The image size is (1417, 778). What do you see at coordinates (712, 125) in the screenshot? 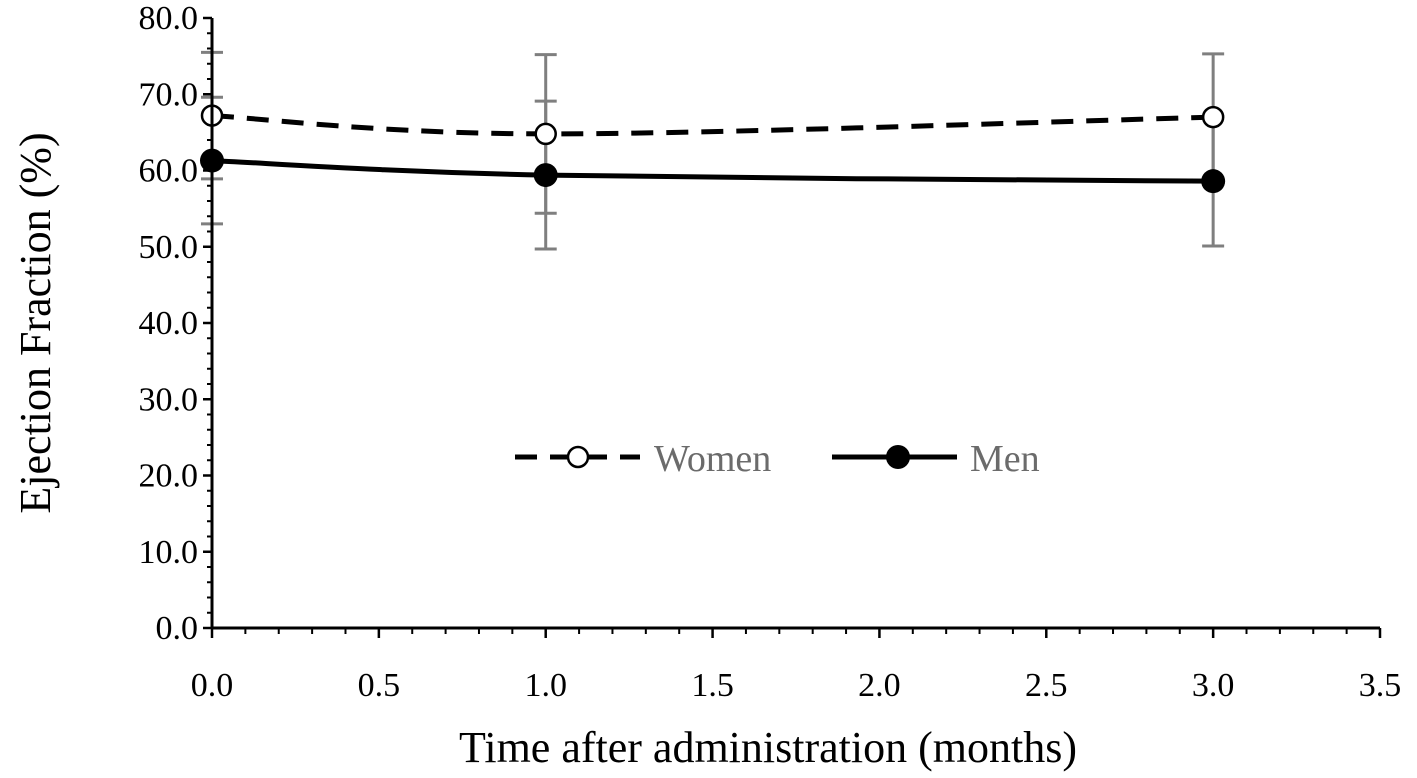
I see `series-line-women` at bounding box center [712, 125].